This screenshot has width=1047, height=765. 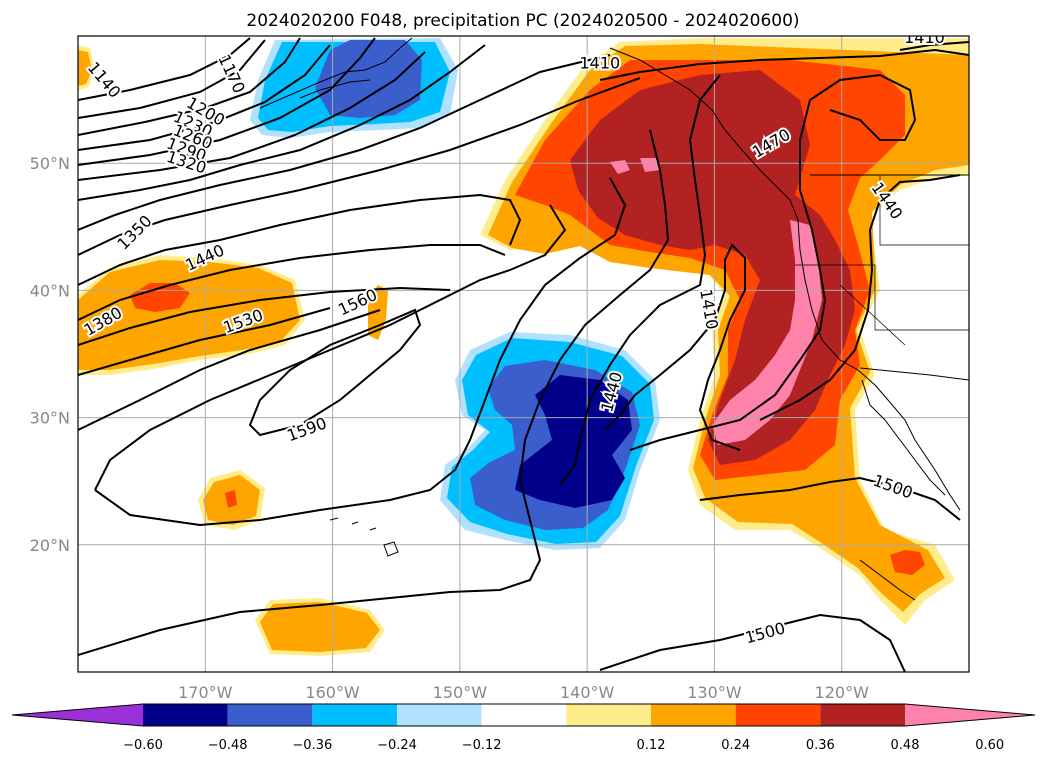 What do you see at coordinates (320, 627) in the screenshot?
I see `anomaly-region-south-orange` at bounding box center [320, 627].